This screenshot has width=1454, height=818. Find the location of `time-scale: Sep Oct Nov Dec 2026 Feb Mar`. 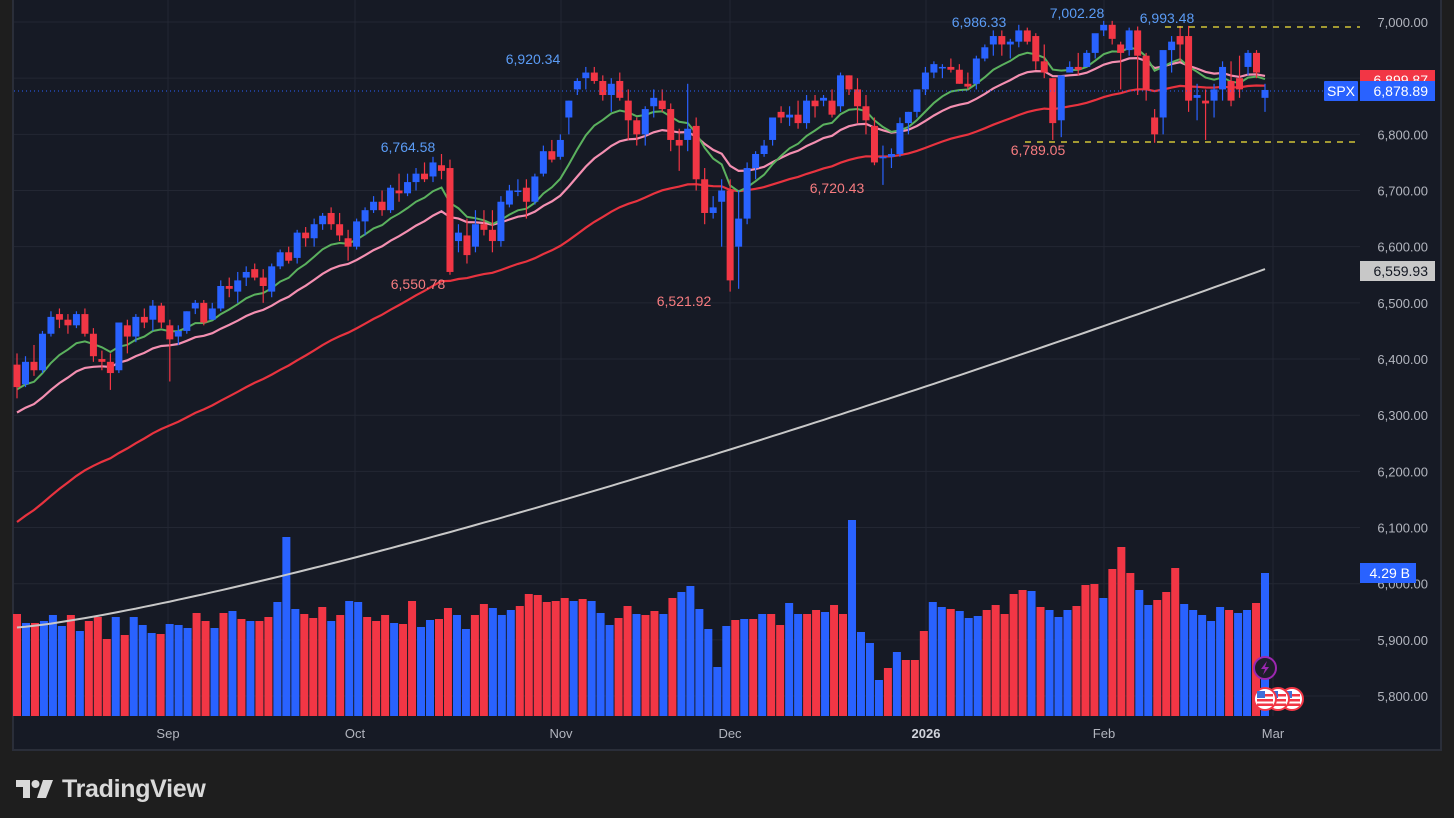

time-scale: Sep Oct Nov Dec 2026 Feb Mar is located at coordinates (720, 733).